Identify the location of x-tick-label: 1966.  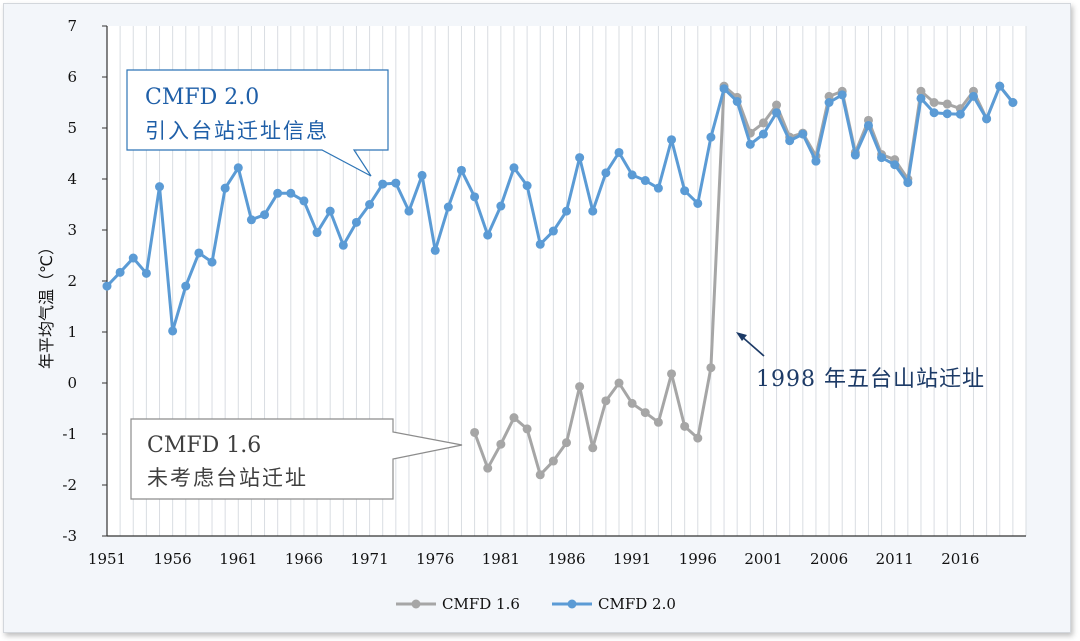
(304, 559).